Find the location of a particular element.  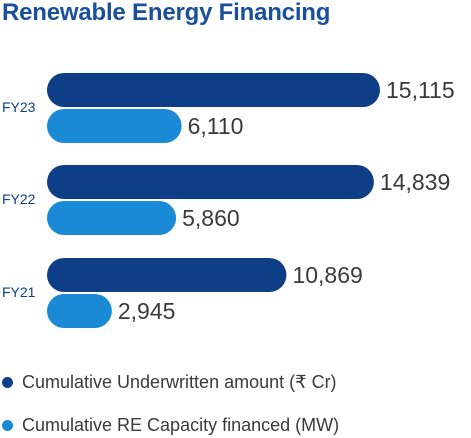

legend-marker-underwritten is located at coordinates (7, 382).